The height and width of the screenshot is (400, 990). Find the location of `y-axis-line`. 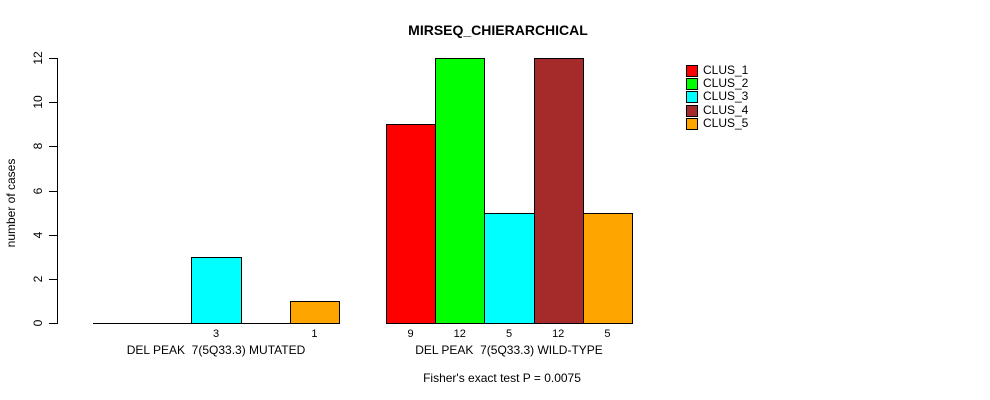

y-axis-line is located at coordinates (57, 191).